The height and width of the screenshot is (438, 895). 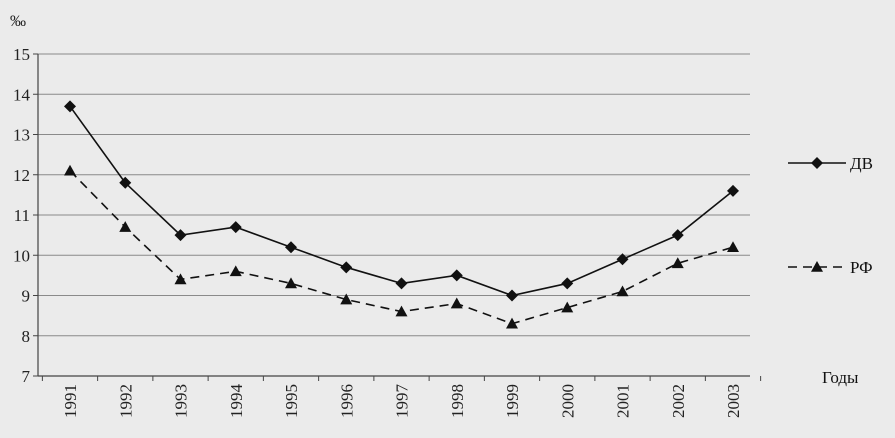 What do you see at coordinates (180, 235) in the screenshot?
I see `point-ДВ-1993` at bounding box center [180, 235].